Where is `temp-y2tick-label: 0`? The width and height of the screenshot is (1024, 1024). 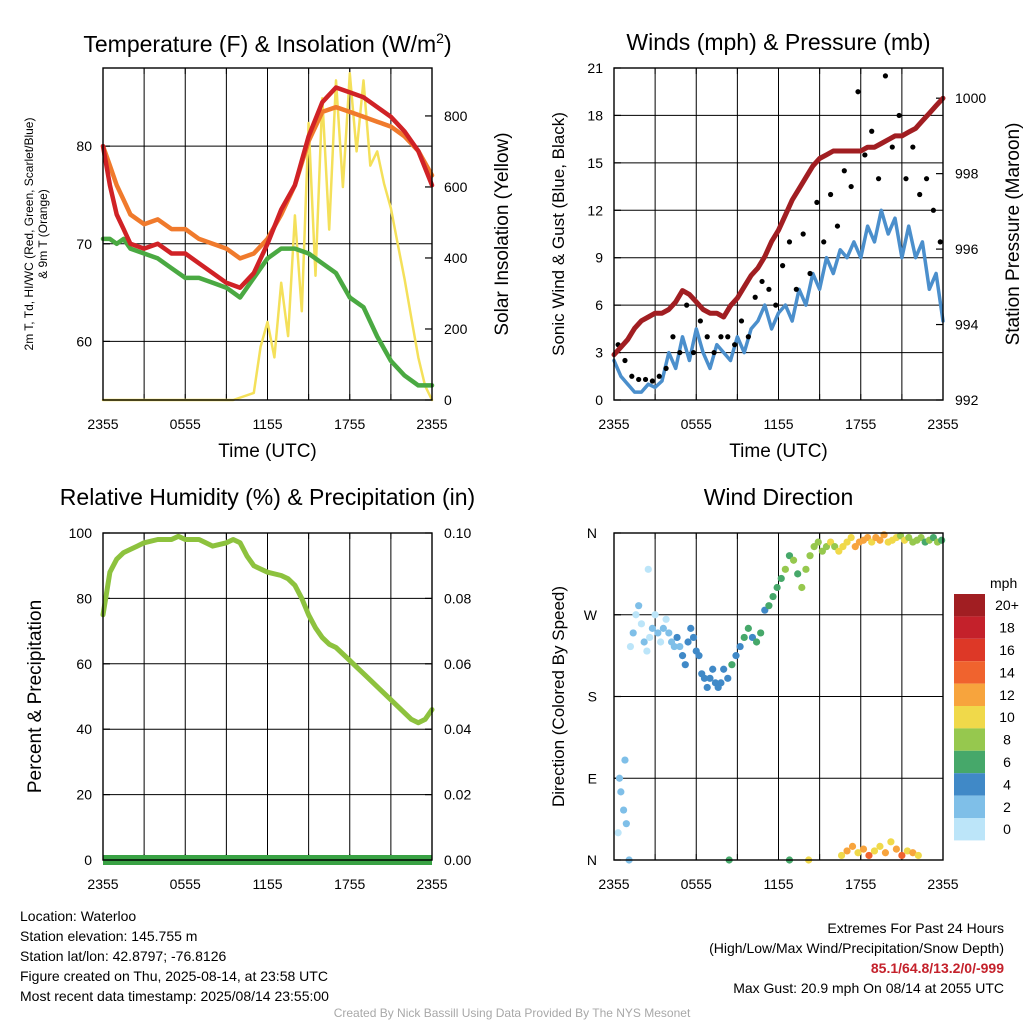 temp-y2tick-label: 0 is located at coordinates (448, 400).